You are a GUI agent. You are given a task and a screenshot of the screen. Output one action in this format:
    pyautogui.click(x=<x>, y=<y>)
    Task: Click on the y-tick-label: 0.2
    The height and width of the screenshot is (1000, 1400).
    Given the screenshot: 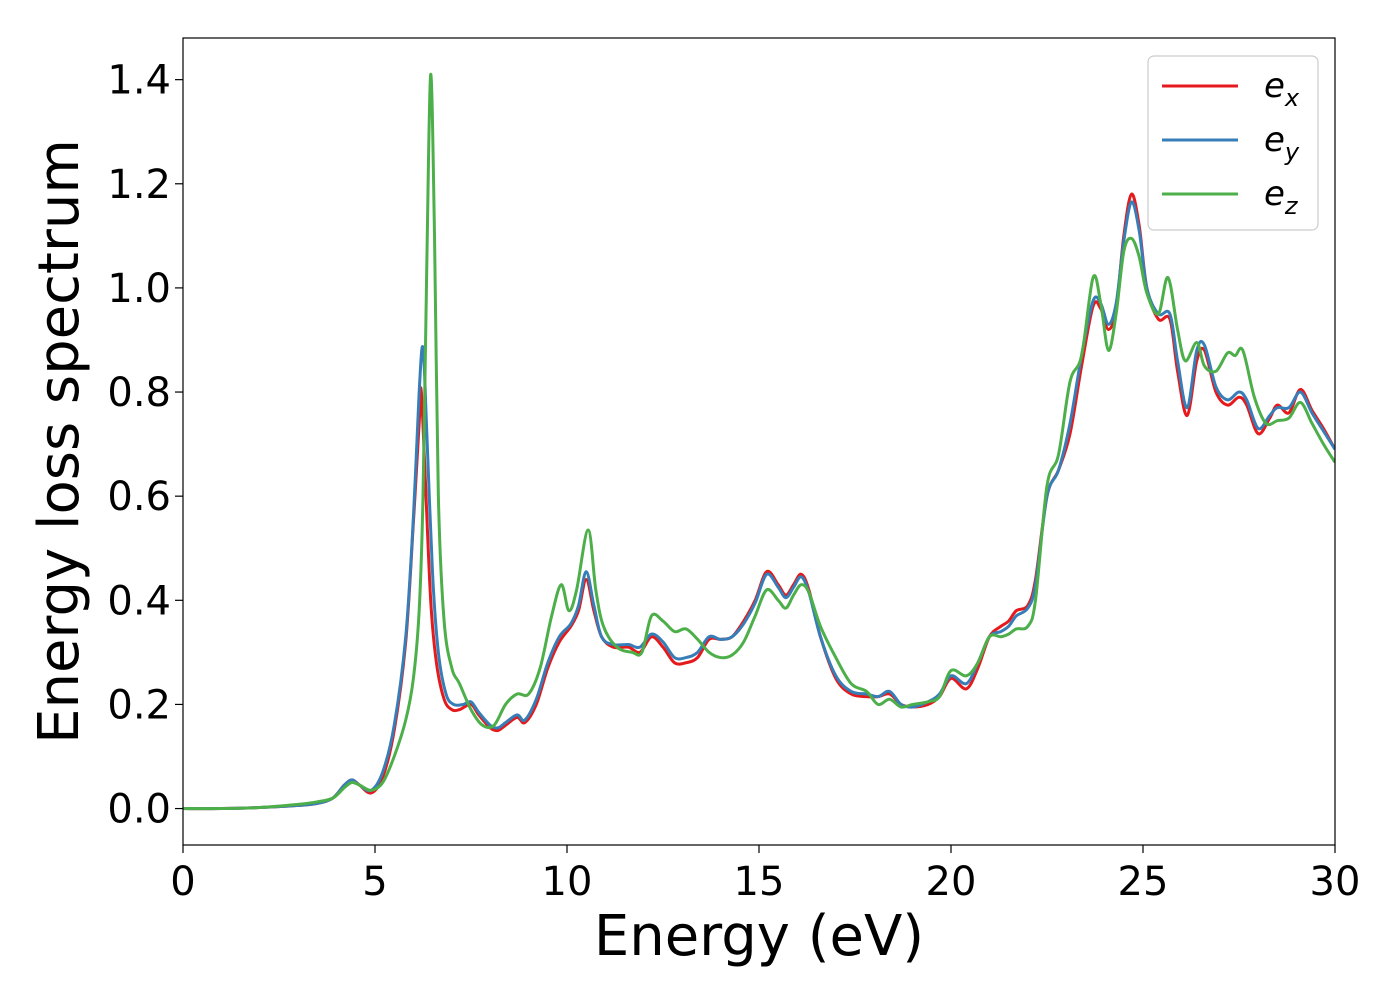 What is the action you would take?
    pyautogui.click(x=139, y=705)
    